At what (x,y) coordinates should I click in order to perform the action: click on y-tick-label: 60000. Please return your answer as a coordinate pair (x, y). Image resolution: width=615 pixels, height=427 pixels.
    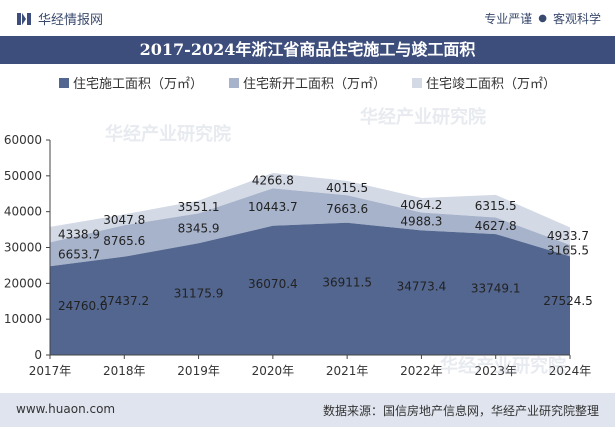
    Looking at the image, I should click on (23, 140).